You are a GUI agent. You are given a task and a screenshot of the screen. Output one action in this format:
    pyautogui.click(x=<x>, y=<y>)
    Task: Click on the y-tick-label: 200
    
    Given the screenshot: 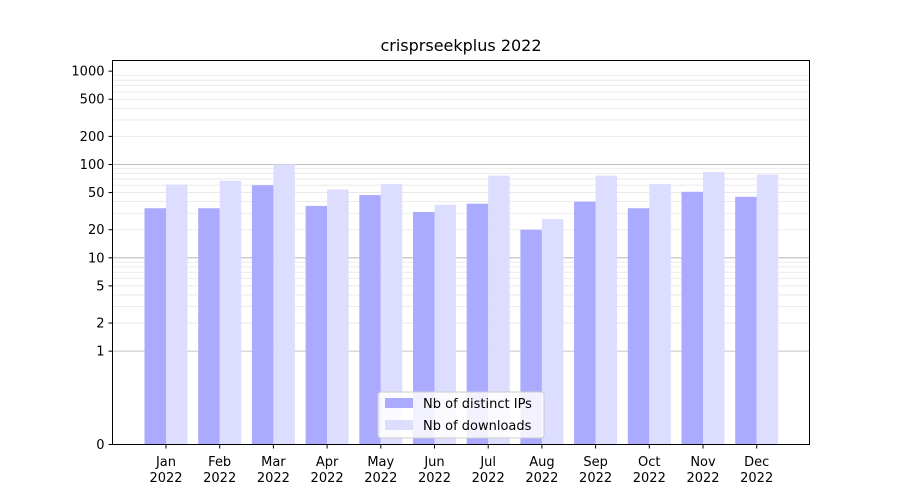 What is the action you would take?
    pyautogui.click(x=92, y=137)
    